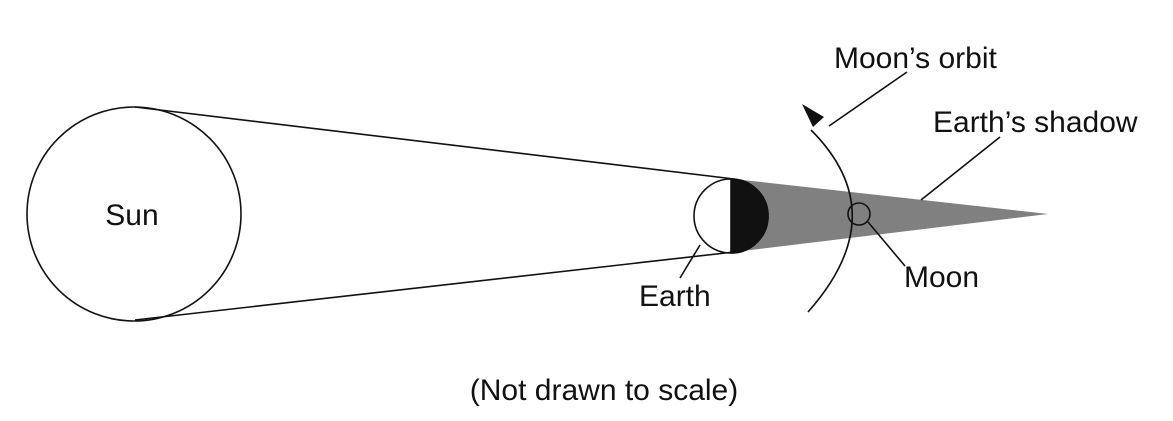 This screenshot has height=421, width=1173. What do you see at coordinates (960, 168) in the screenshot?
I see `earth-shadow-leader-line` at bounding box center [960, 168].